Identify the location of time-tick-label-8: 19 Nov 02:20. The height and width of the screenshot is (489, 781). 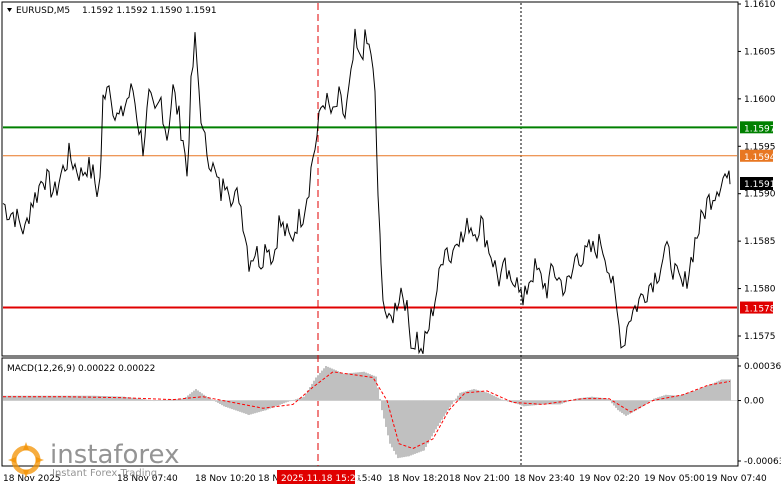
(609, 479).